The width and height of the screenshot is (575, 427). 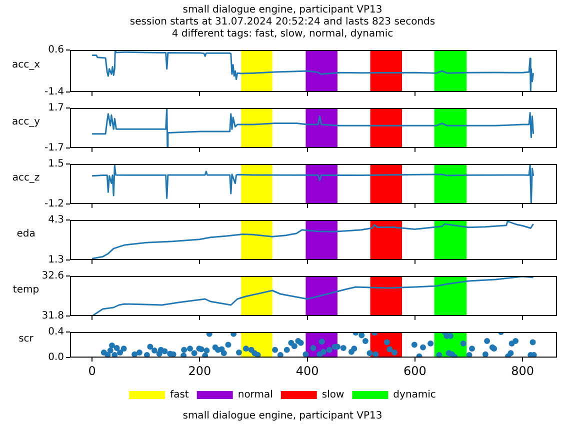 I want to click on y-axis-title: acc_y, so click(x=26, y=122).